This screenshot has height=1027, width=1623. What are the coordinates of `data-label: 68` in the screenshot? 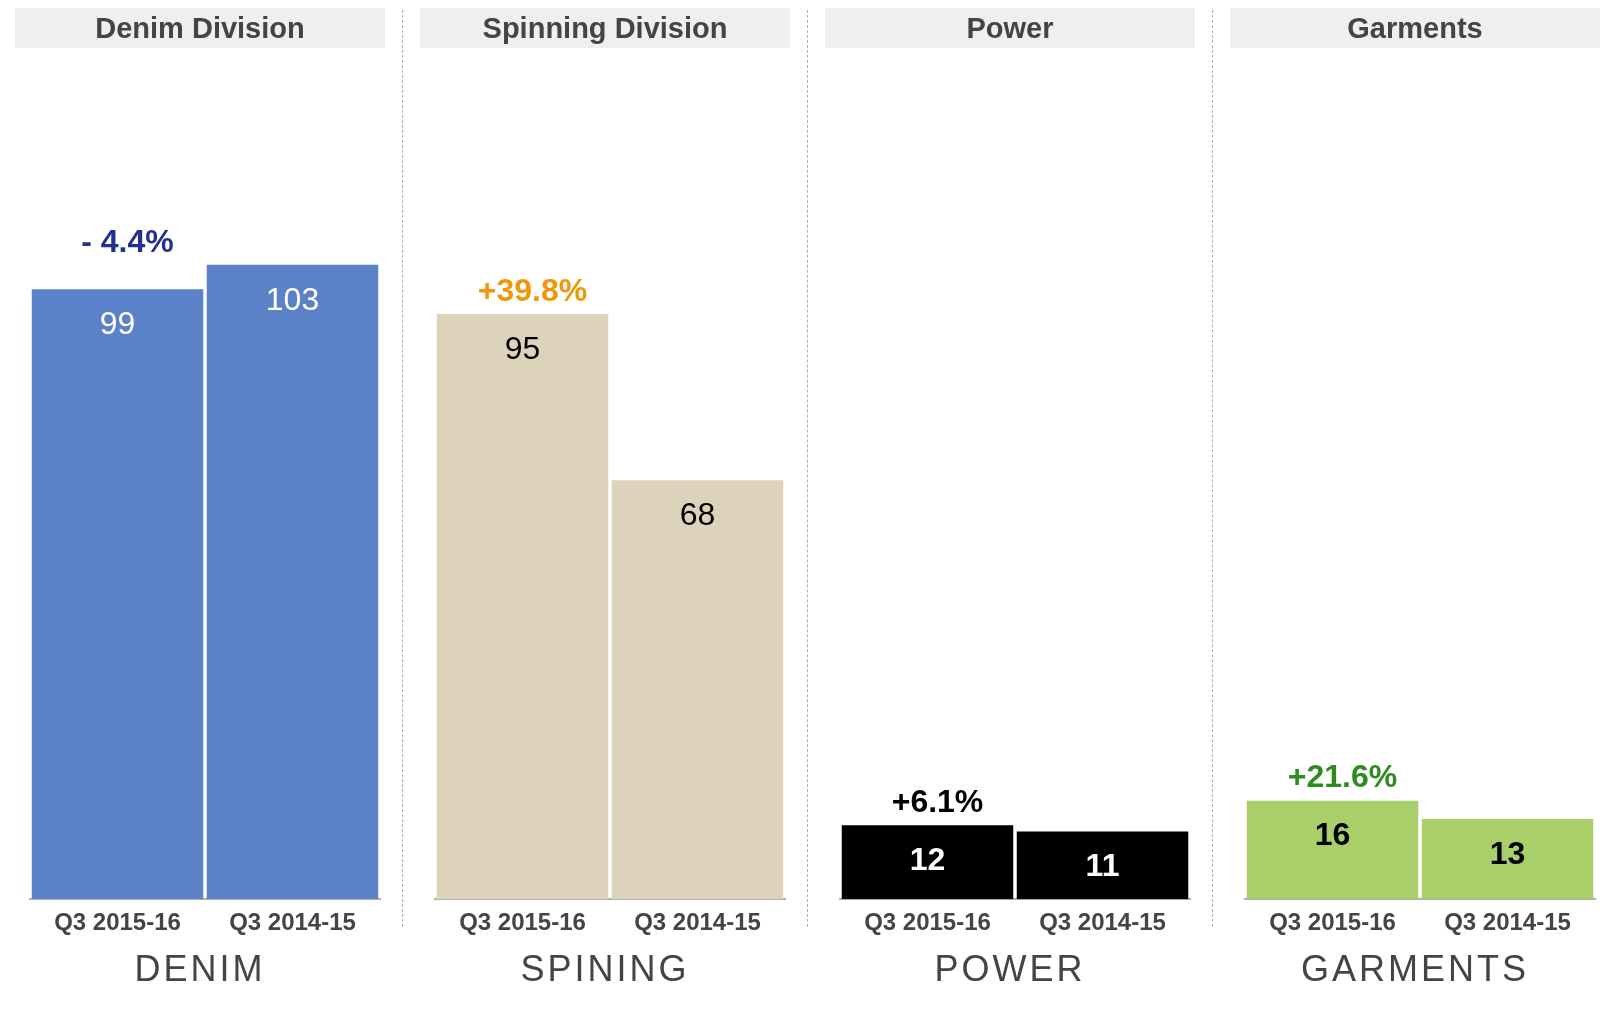 It's located at (697, 514).